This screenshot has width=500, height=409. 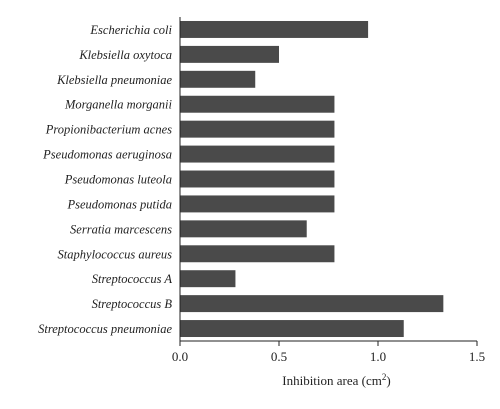 What do you see at coordinates (132, 304) in the screenshot?
I see `category-label-11: Streptococcus B` at bounding box center [132, 304].